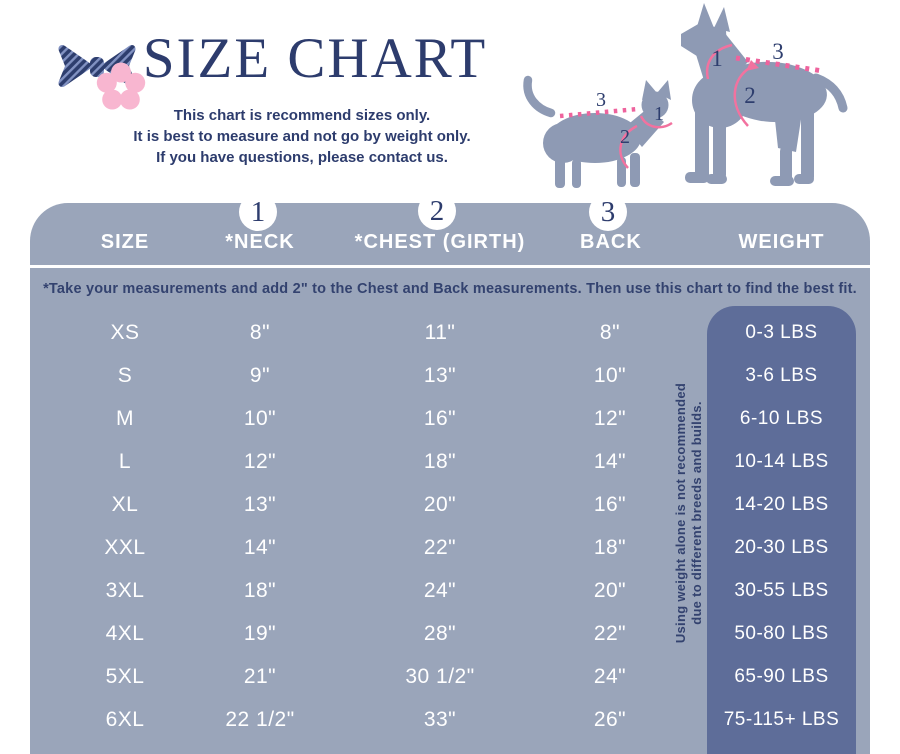 The height and width of the screenshot is (754, 900). I want to click on cell-chest: 24", so click(440, 590).